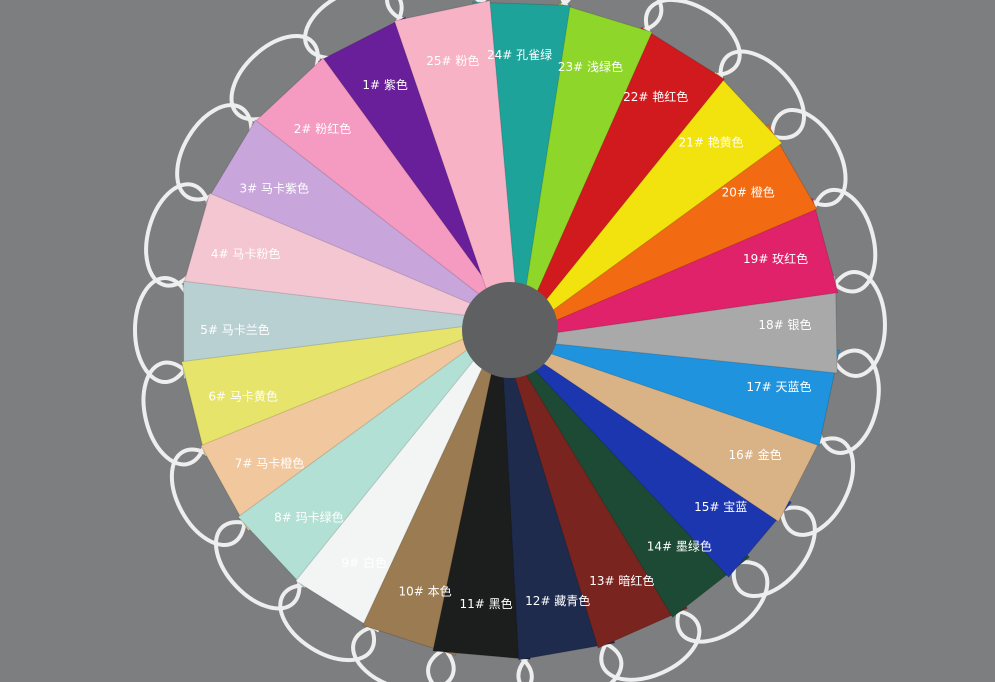 The width and height of the screenshot is (995, 682). Describe the element at coordinates (784, 325) in the screenshot. I see `bag-label: 18# 银色` at that location.